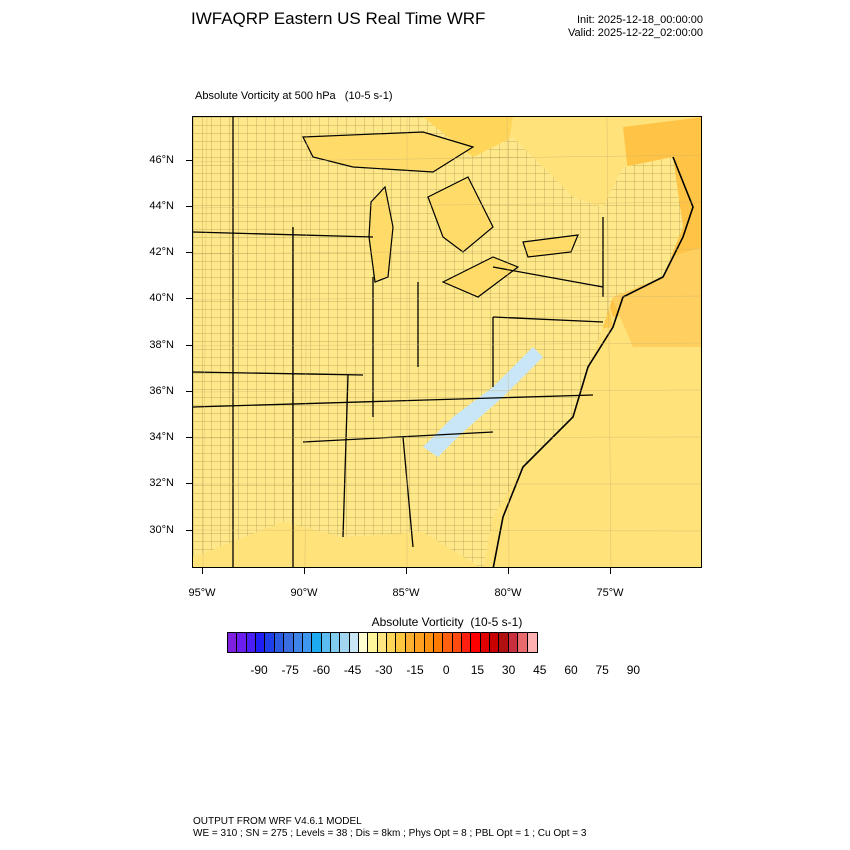 Image resolution: width=850 pixels, height=850 pixels. I want to click on colorbar, so click(382, 642).